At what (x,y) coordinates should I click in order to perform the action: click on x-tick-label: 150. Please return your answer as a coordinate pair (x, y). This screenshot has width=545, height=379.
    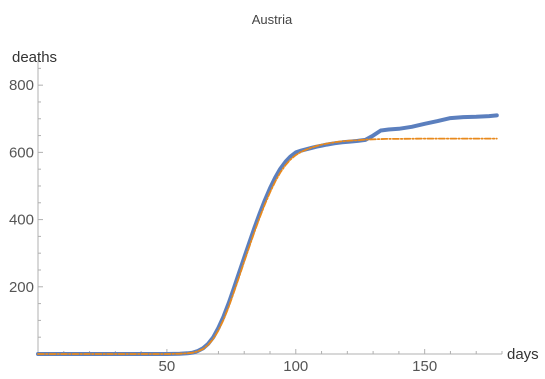
    Looking at the image, I should click on (424, 366).